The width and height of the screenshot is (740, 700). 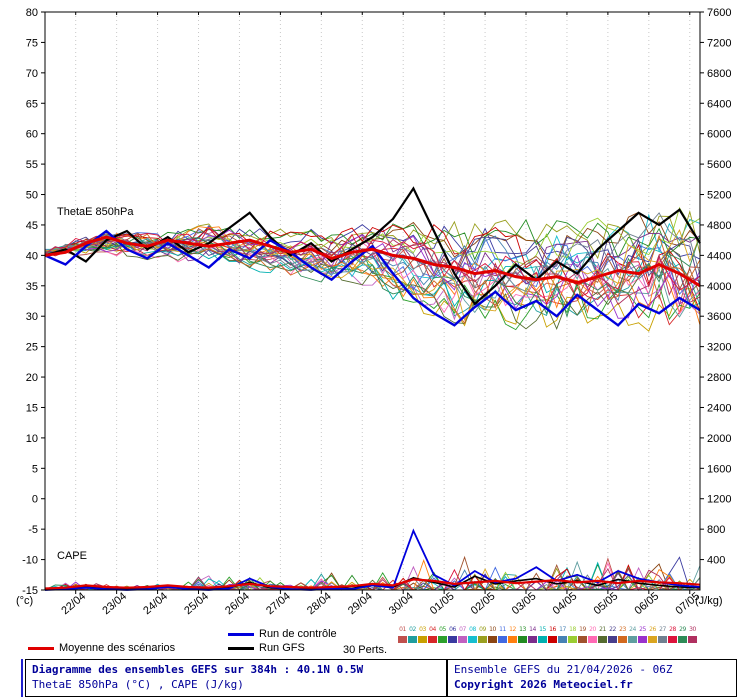 What do you see at coordinates (422, 629) in the screenshot?
I see `pert-number: 03` at bounding box center [422, 629].